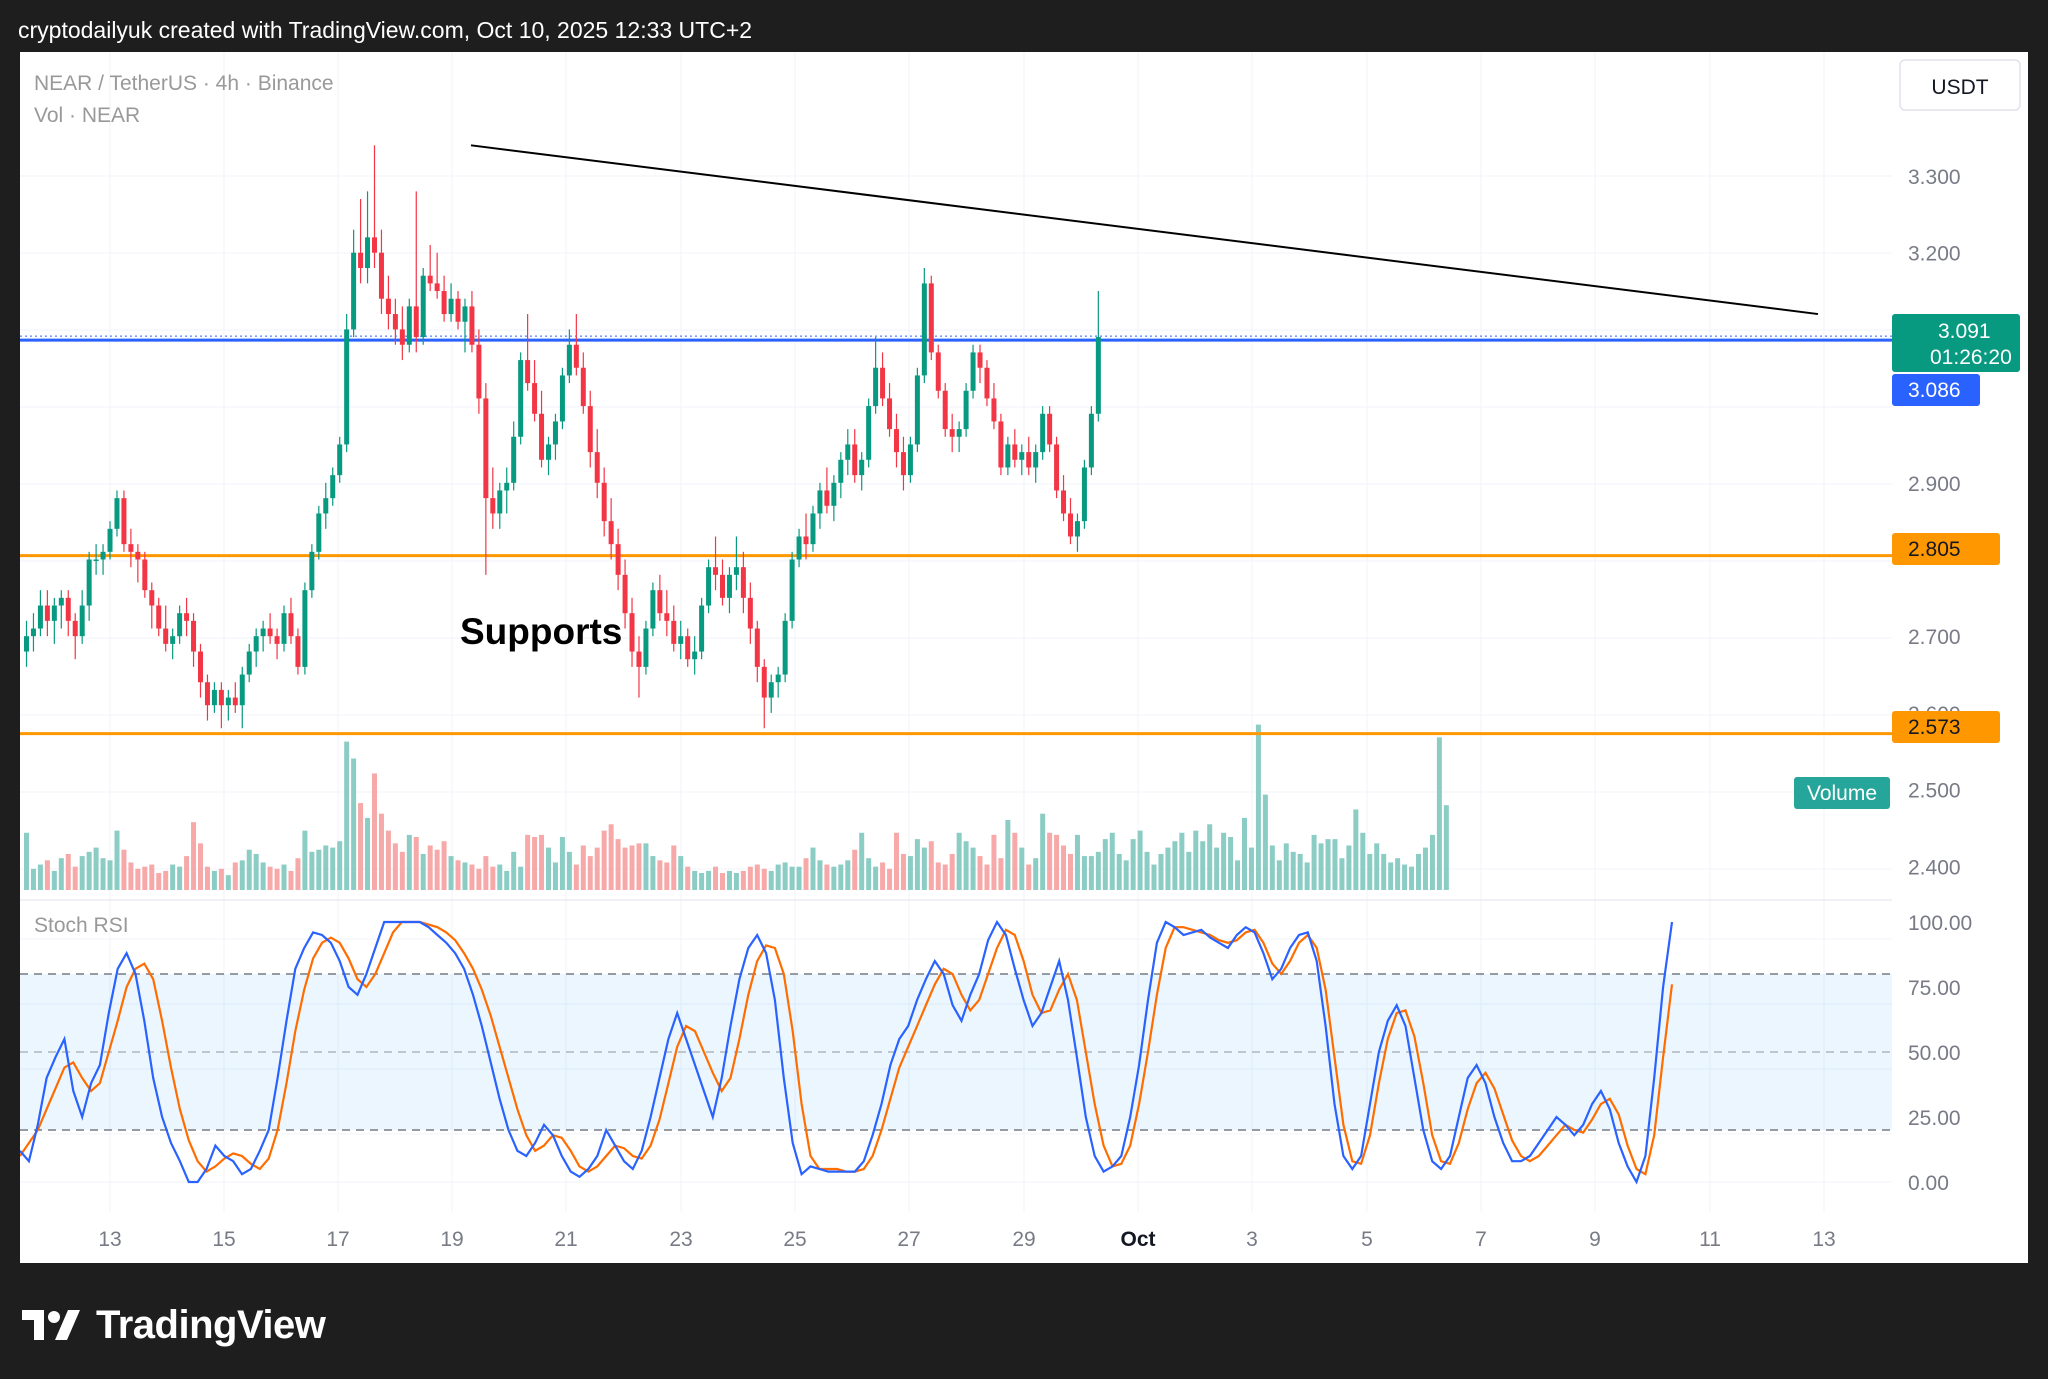  I want to click on tradingview-logo: TradingView, so click(174, 1325).